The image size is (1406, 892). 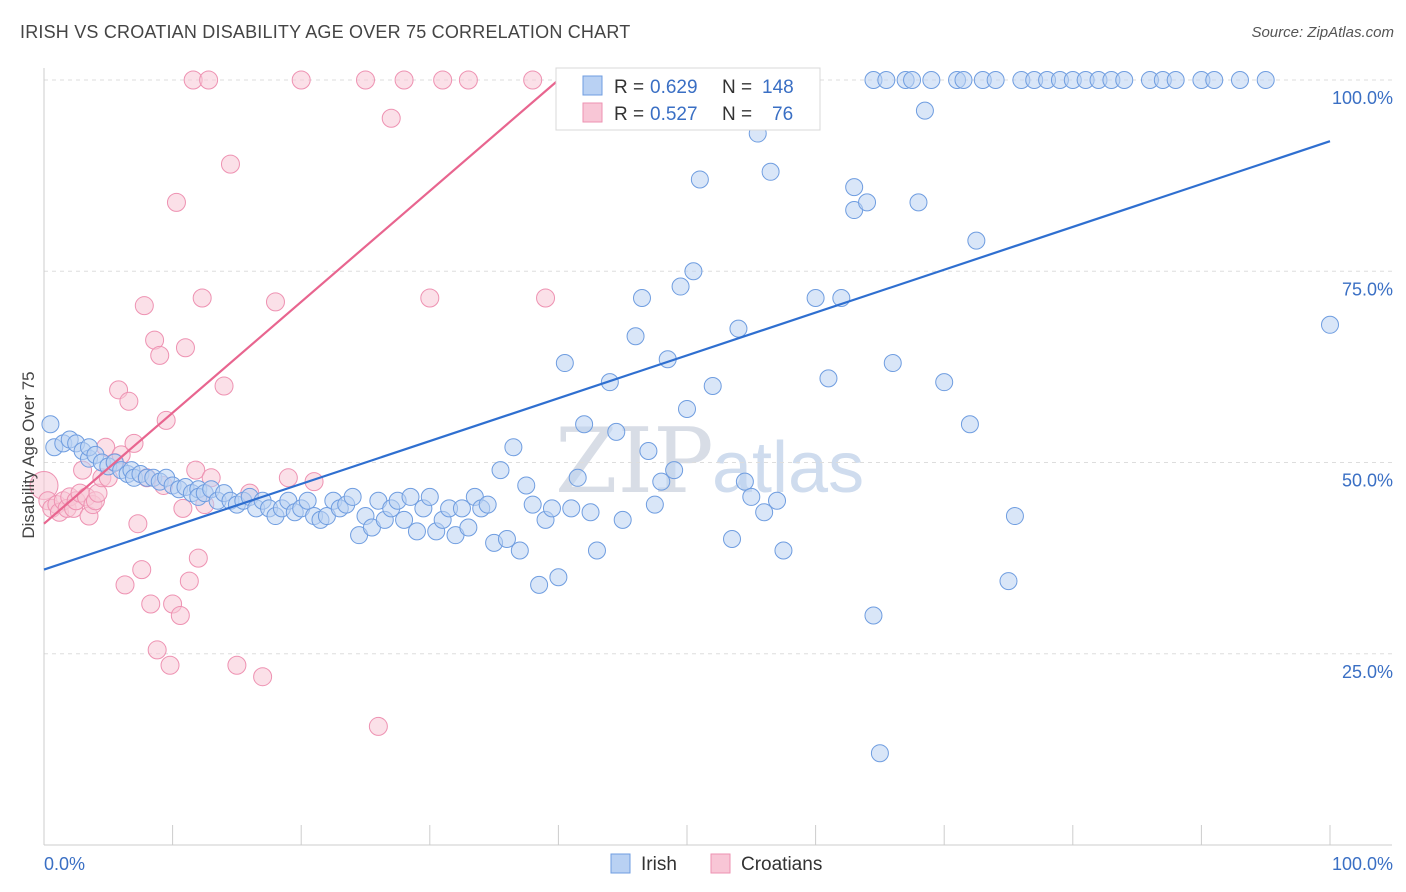 I want to click on legend-croatians-label: Croatians, so click(x=781, y=864).